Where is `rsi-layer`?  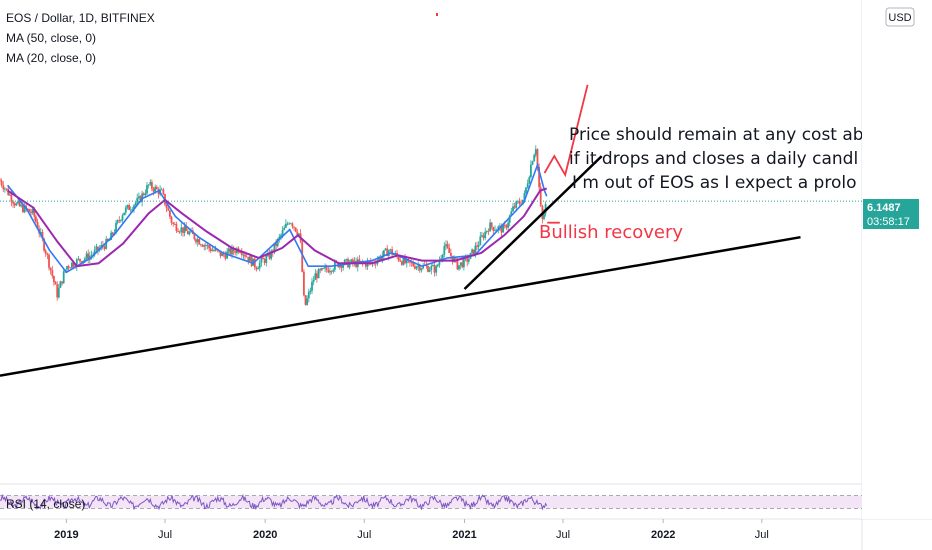
rsi-layer is located at coordinates (431, 502).